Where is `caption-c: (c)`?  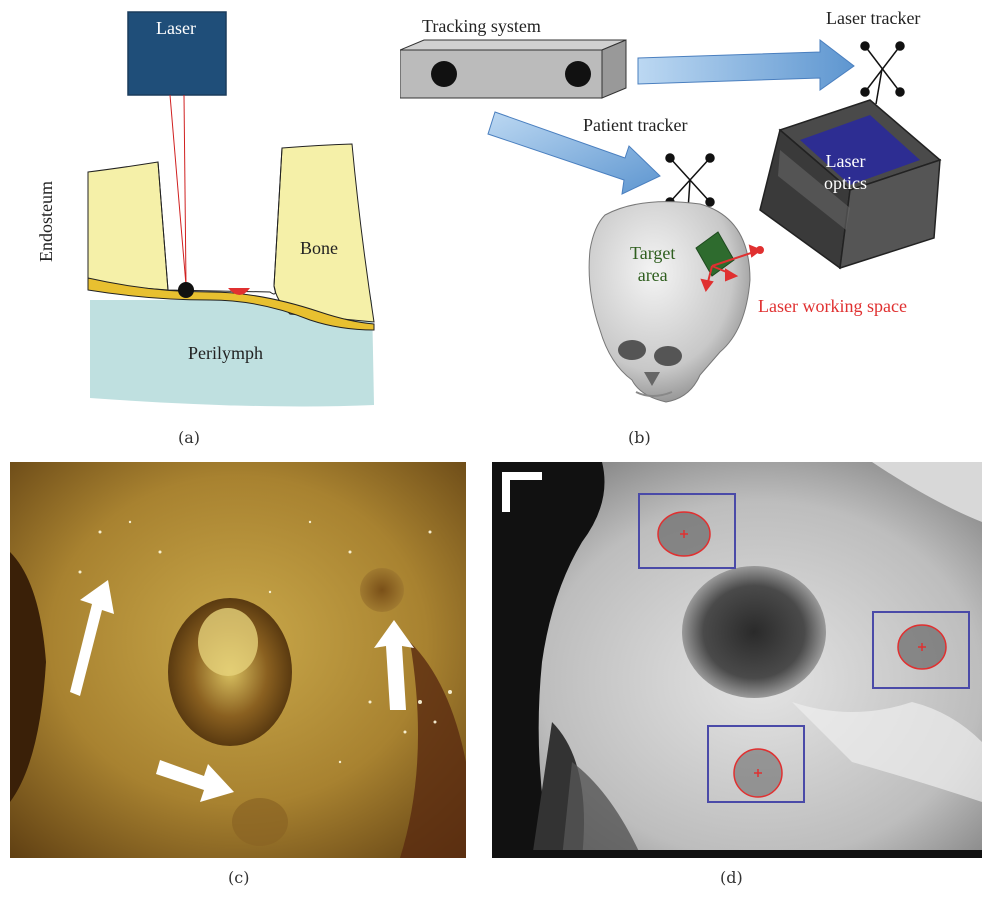 caption-c: (c) is located at coordinates (239, 877).